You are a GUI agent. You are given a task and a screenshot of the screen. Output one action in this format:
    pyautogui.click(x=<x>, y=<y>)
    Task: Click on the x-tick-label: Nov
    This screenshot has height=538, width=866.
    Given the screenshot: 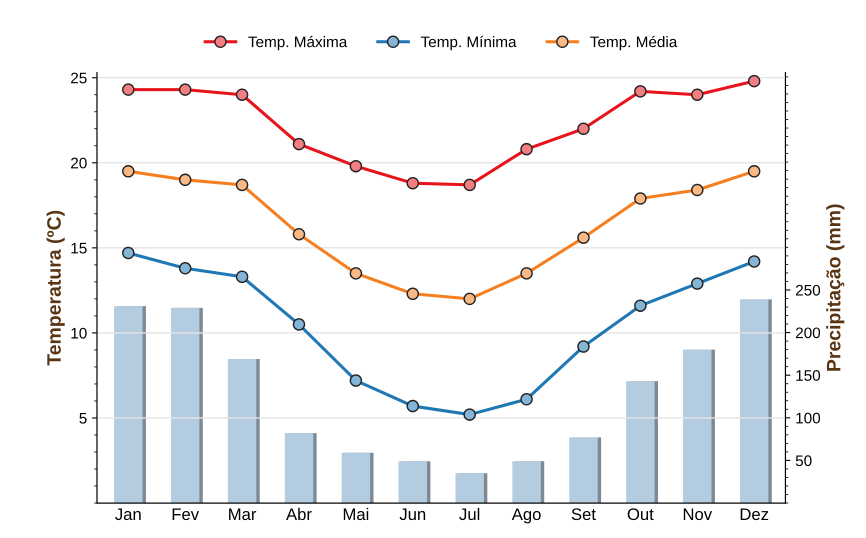 What is the action you would take?
    pyautogui.click(x=698, y=514)
    